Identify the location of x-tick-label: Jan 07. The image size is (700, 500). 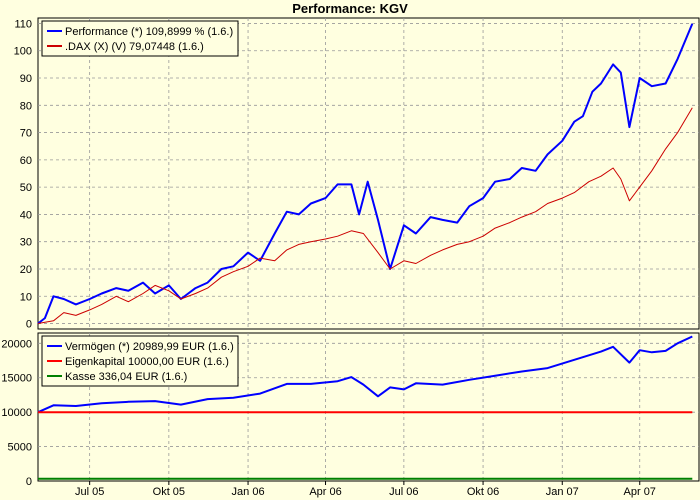
(562, 492).